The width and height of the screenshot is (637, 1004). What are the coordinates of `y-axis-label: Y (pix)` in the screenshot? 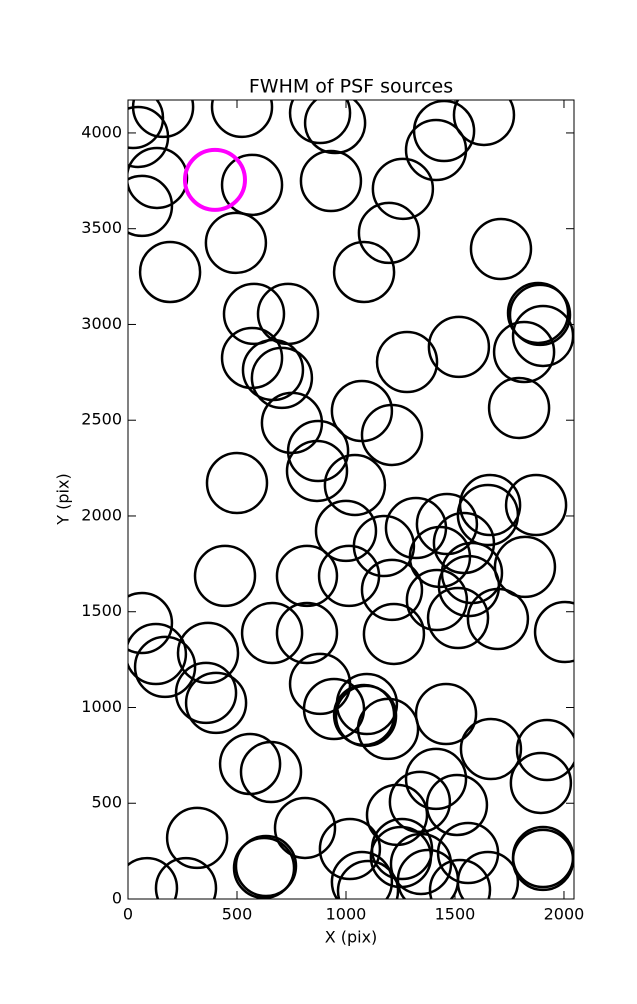 It's located at (63, 499).